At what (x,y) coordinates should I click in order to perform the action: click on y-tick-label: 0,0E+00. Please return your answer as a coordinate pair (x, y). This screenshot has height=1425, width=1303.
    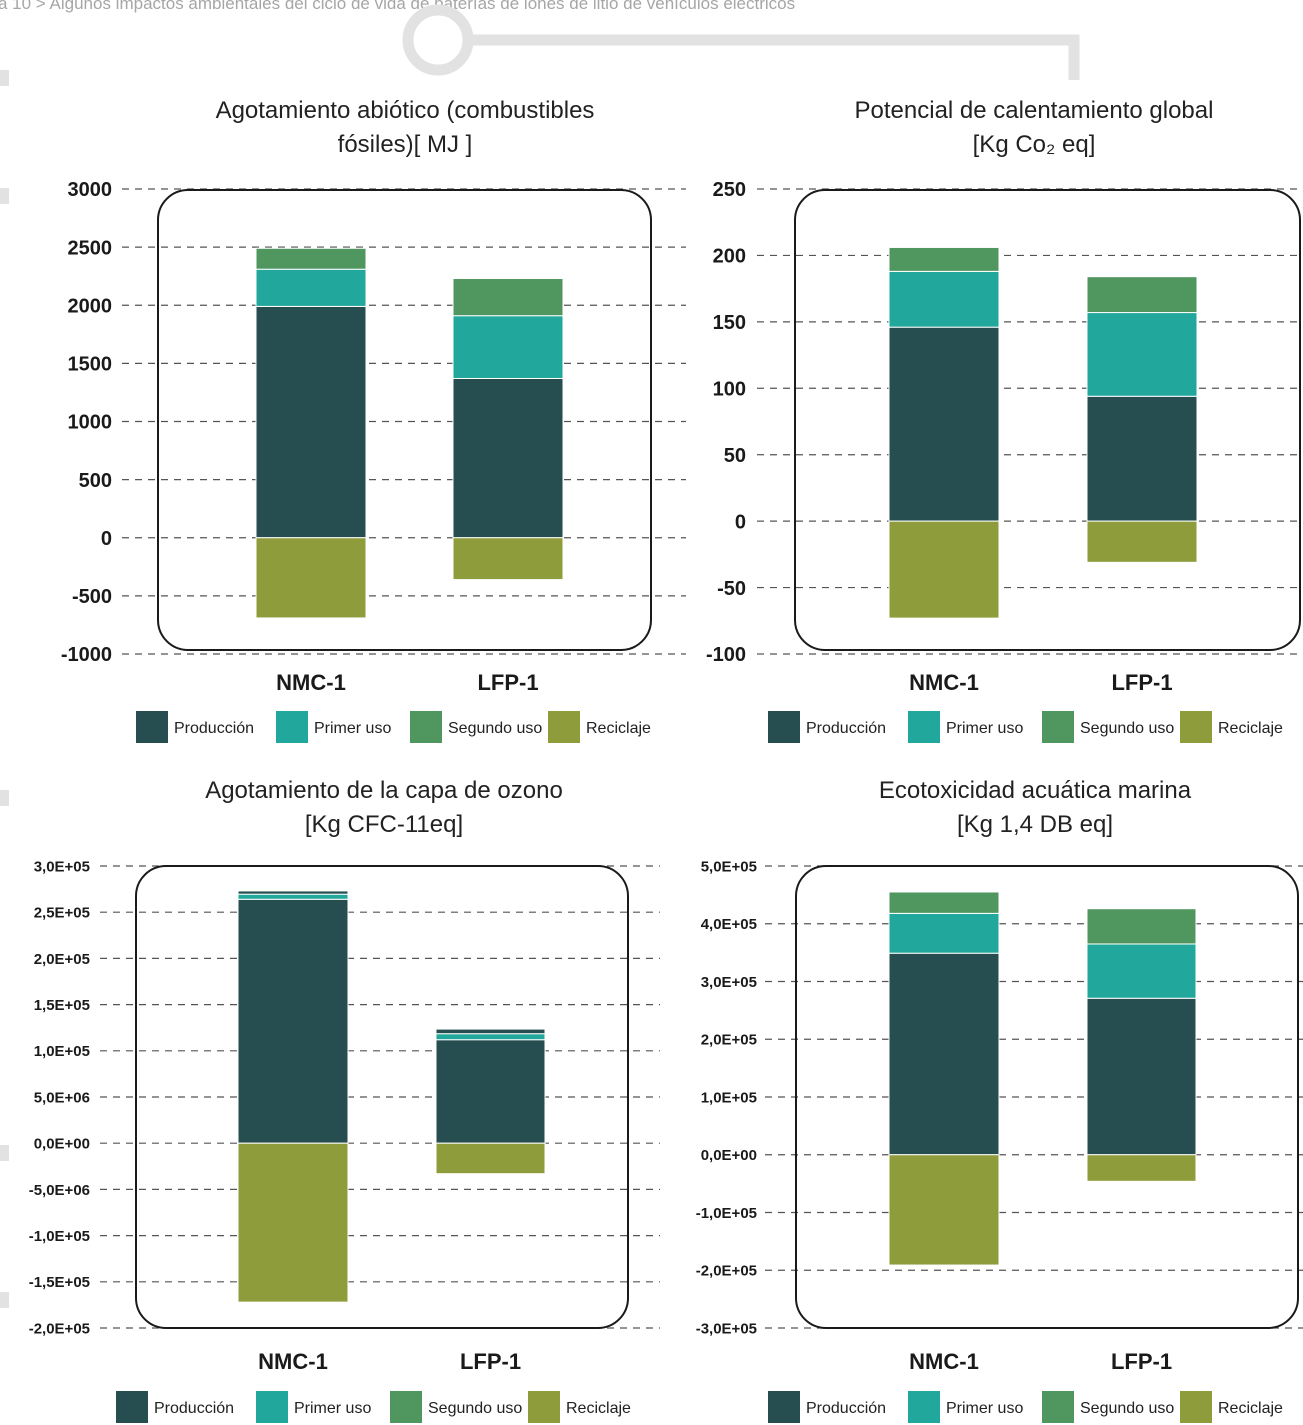
    Looking at the image, I should click on (62, 1144).